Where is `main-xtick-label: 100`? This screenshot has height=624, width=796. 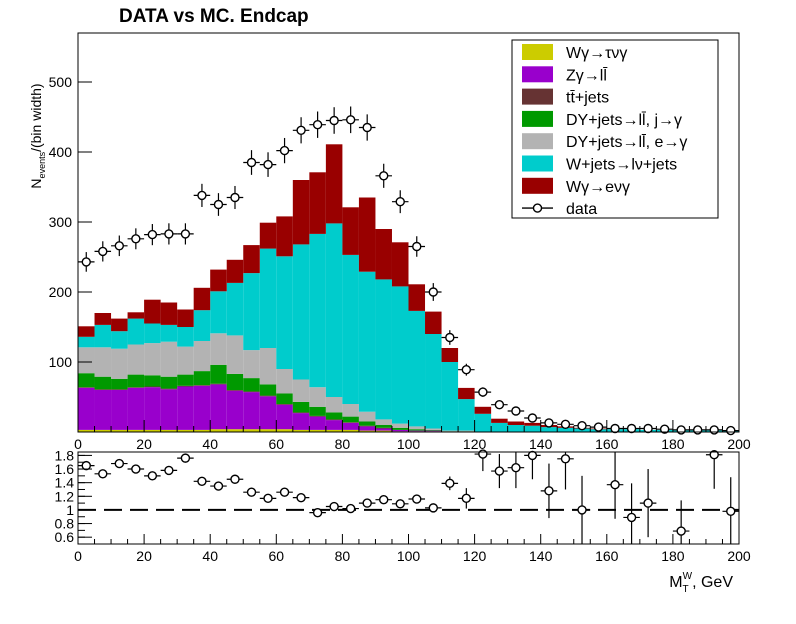 main-xtick-label: 100 is located at coordinates (409, 444).